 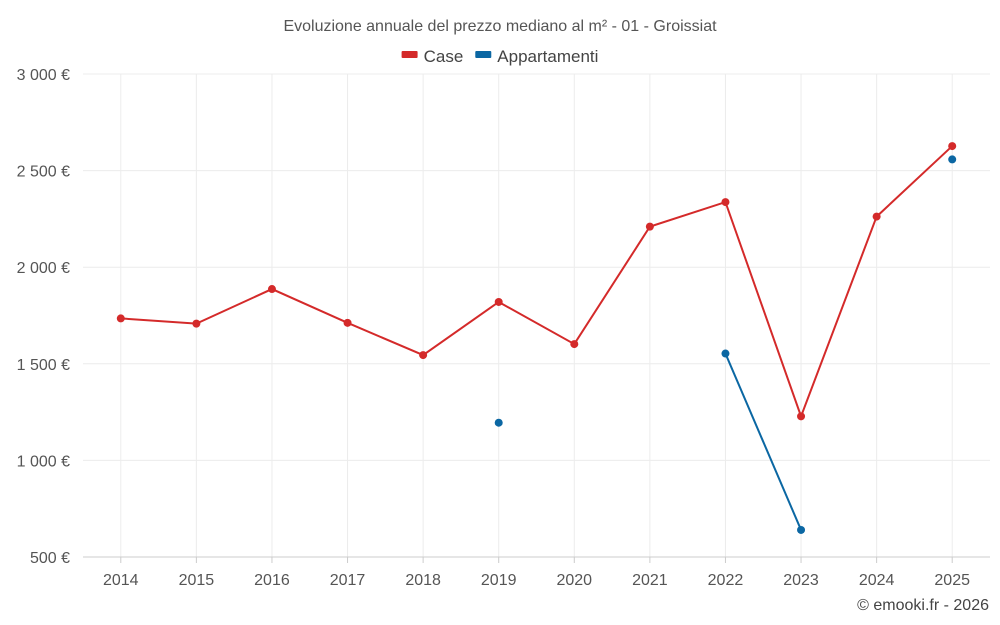 I want to click on x-tick-label: 2018, so click(x=423, y=580).